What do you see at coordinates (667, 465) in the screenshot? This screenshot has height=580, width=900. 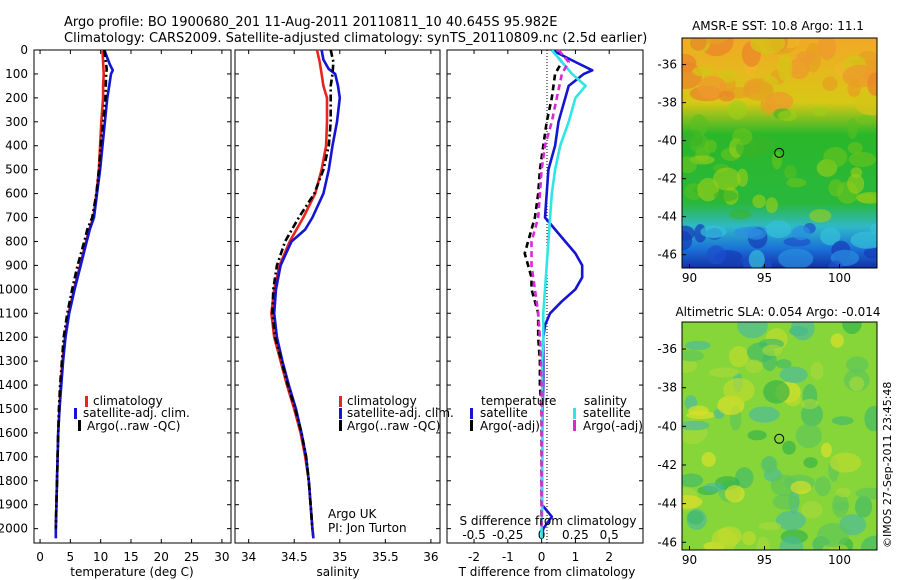 I see `map-y-tick-label: -42` at bounding box center [667, 465].